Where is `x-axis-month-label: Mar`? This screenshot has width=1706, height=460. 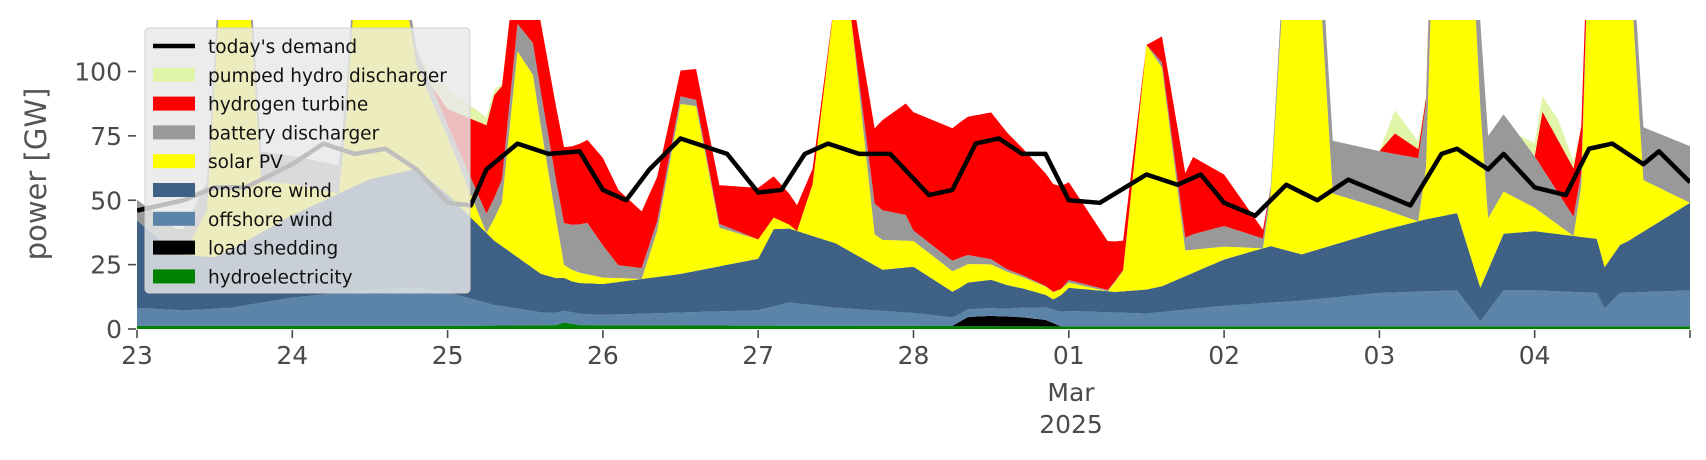
x-axis-month-label: Mar is located at coordinates (1071, 392).